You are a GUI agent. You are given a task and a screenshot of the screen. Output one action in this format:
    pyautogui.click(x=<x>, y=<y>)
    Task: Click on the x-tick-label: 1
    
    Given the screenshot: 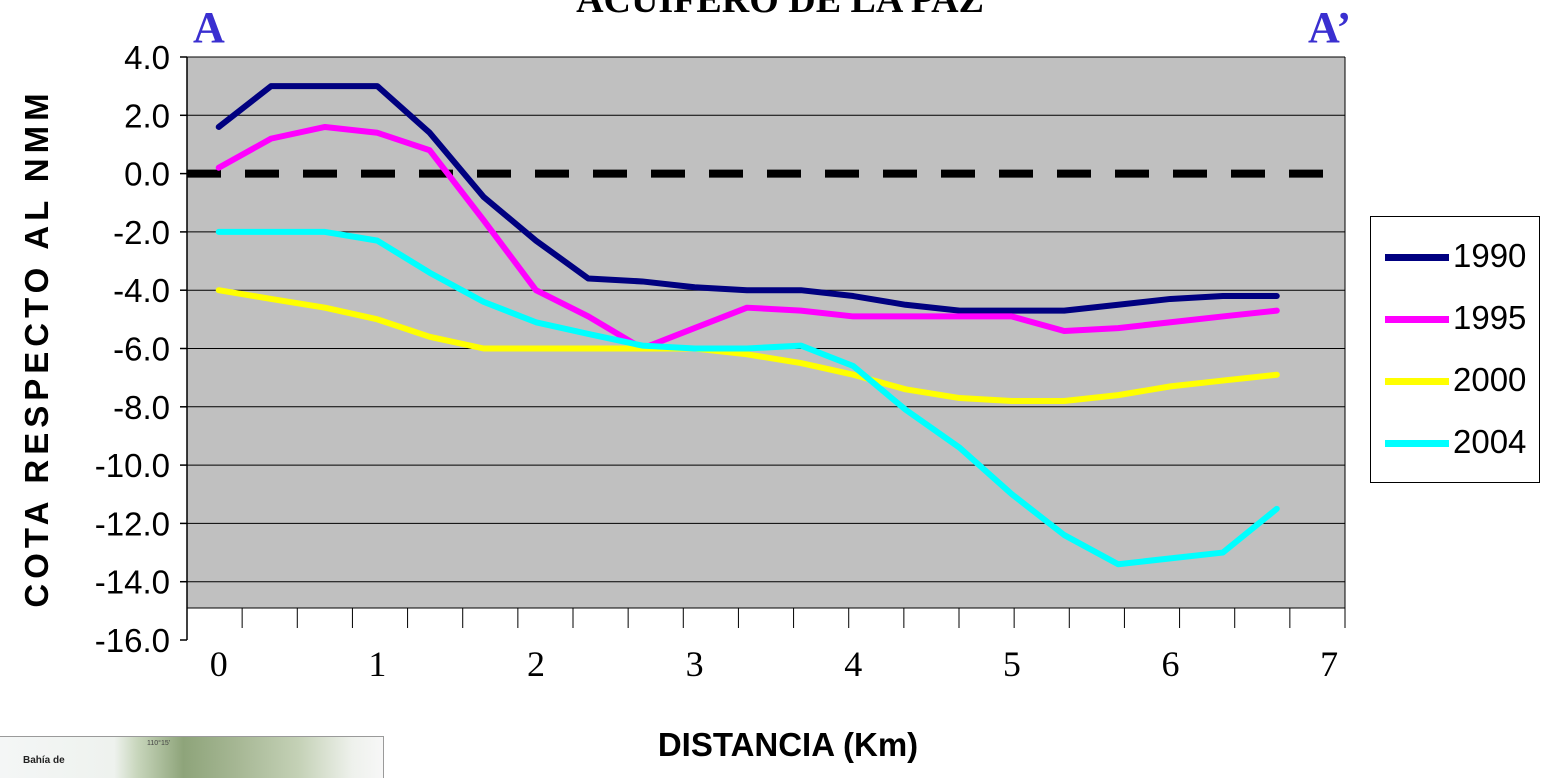 What is the action you would take?
    pyautogui.click(x=377, y=664)
    